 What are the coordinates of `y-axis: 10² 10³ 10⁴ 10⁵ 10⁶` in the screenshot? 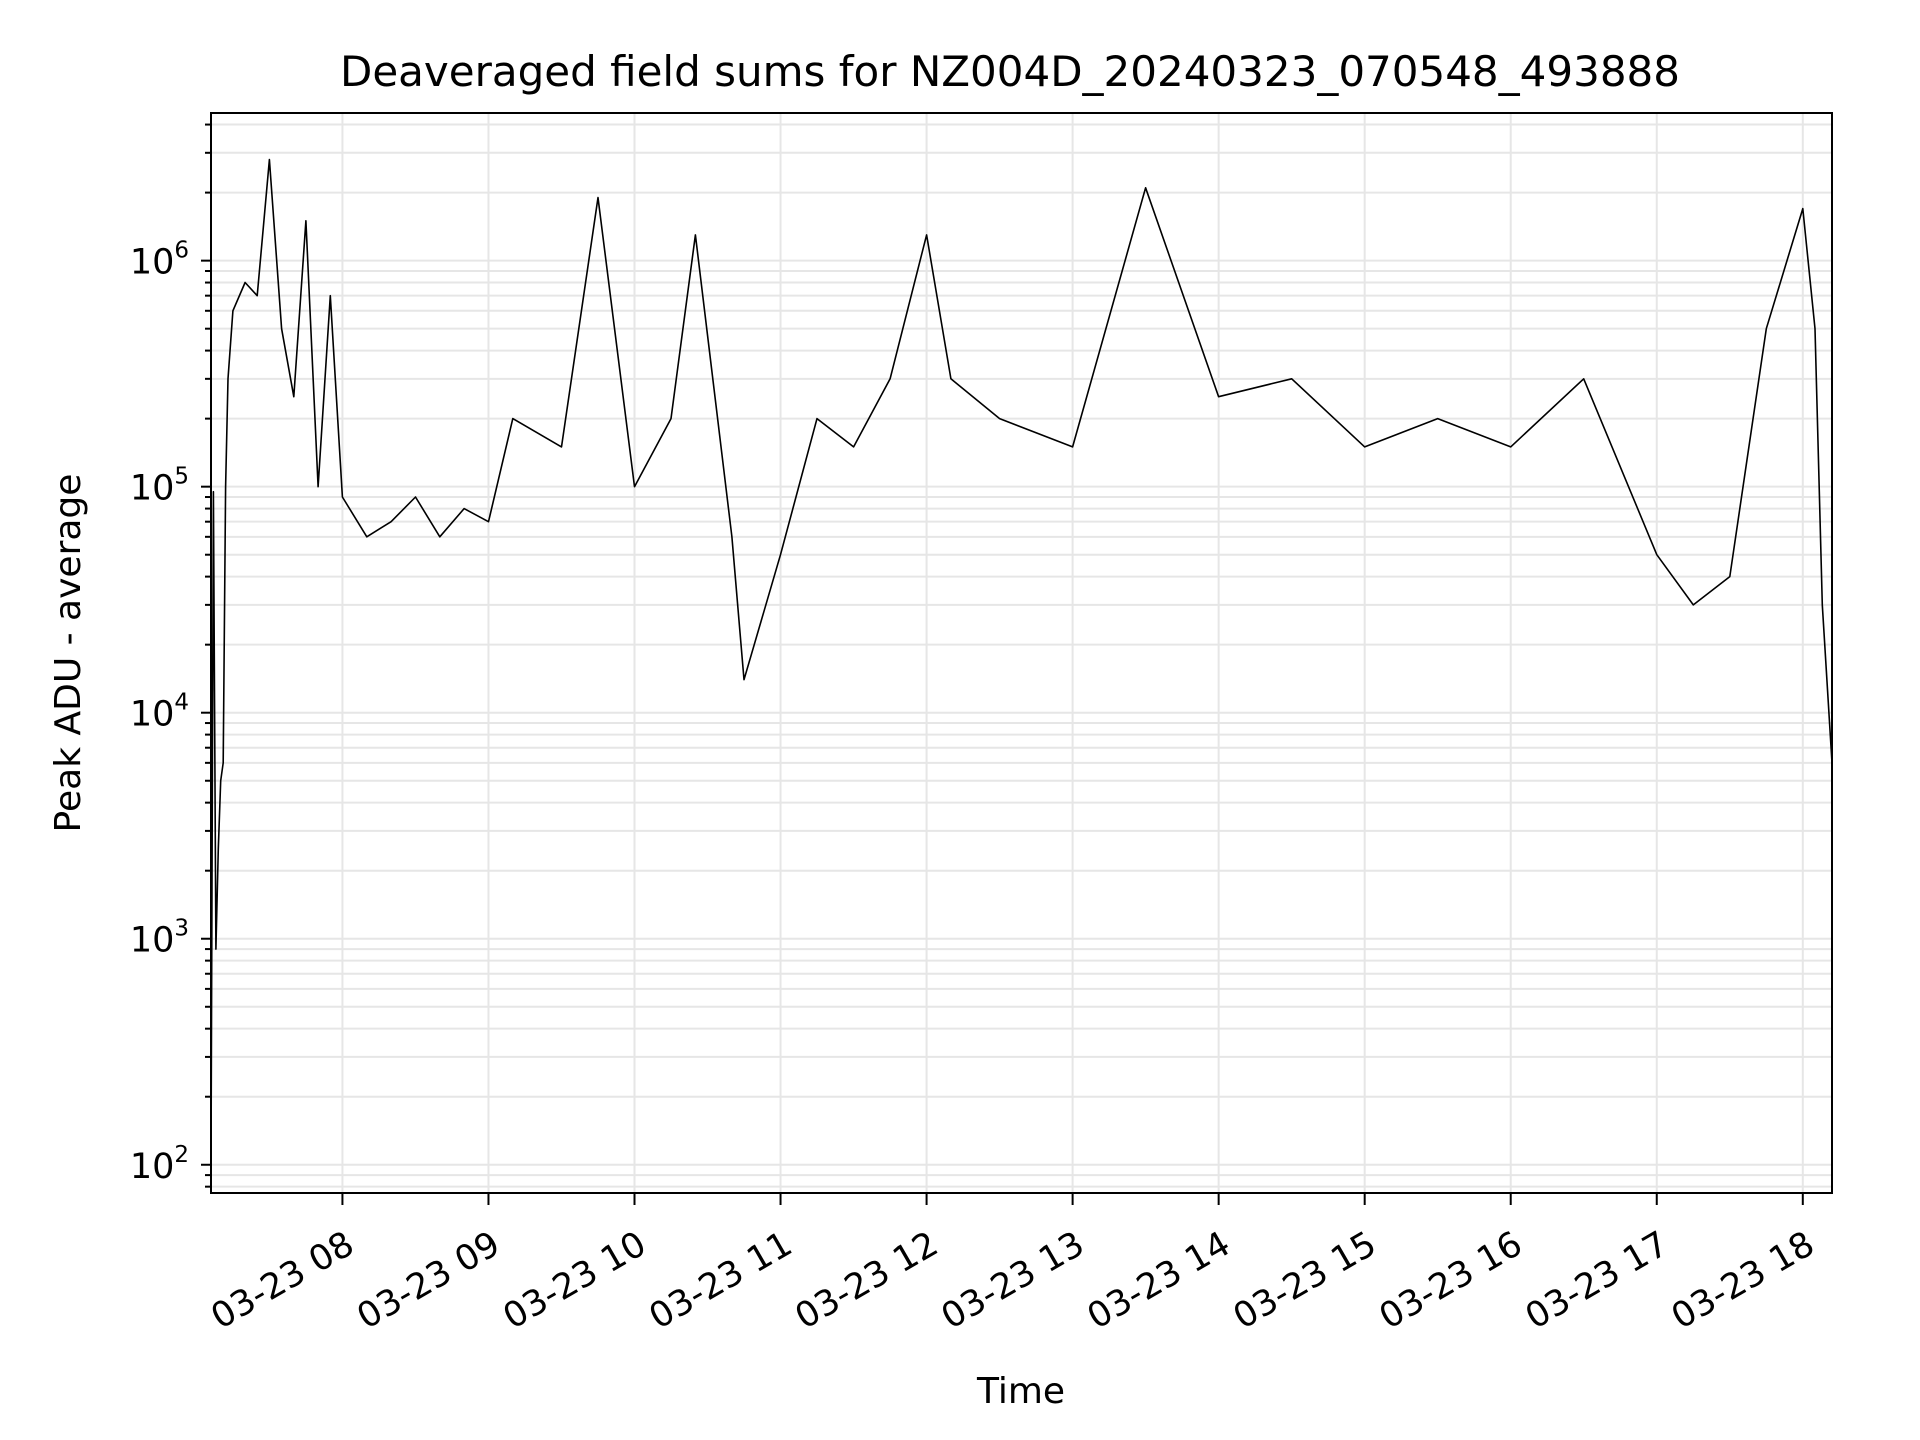 It's located at (170, 655).